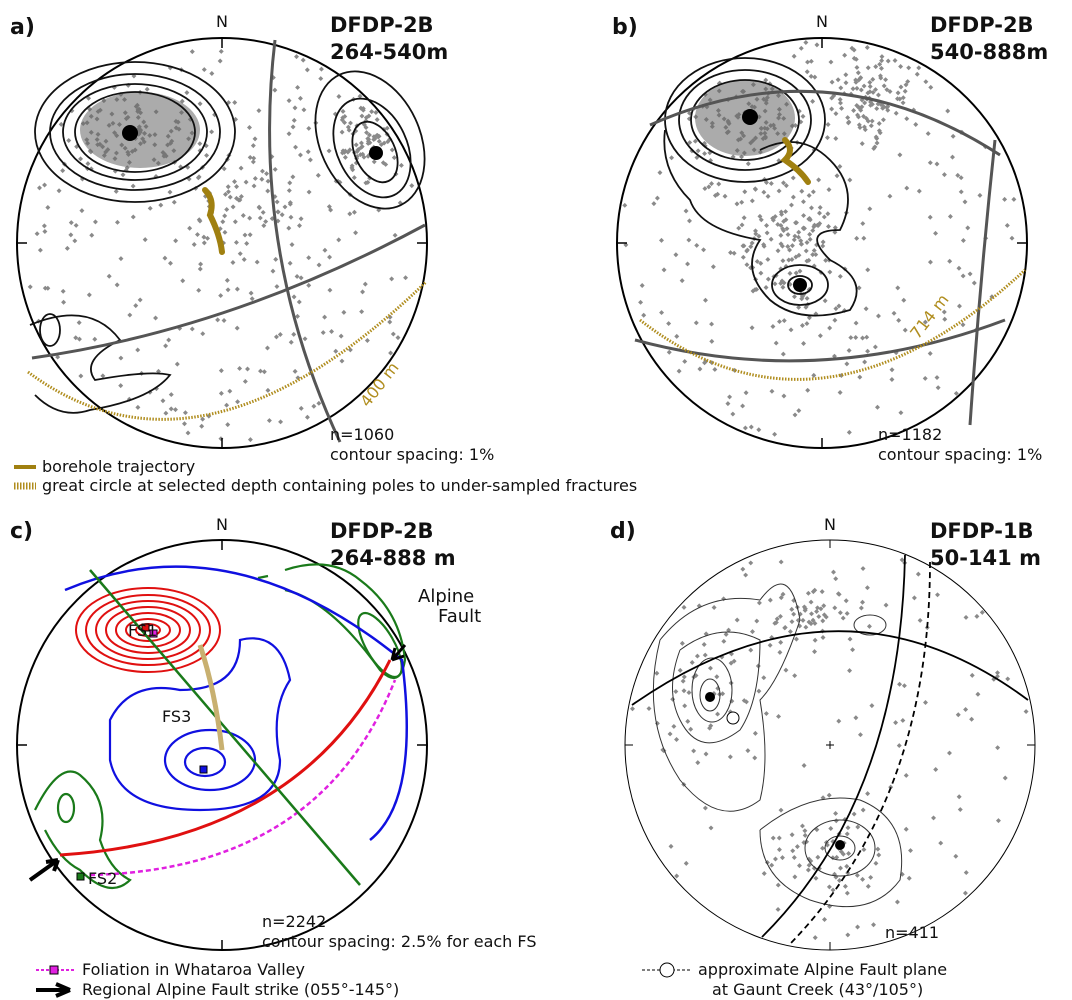  Describe the element at coordinates (243, 778) in the screenshot. I see `foliation-plane` at that location.